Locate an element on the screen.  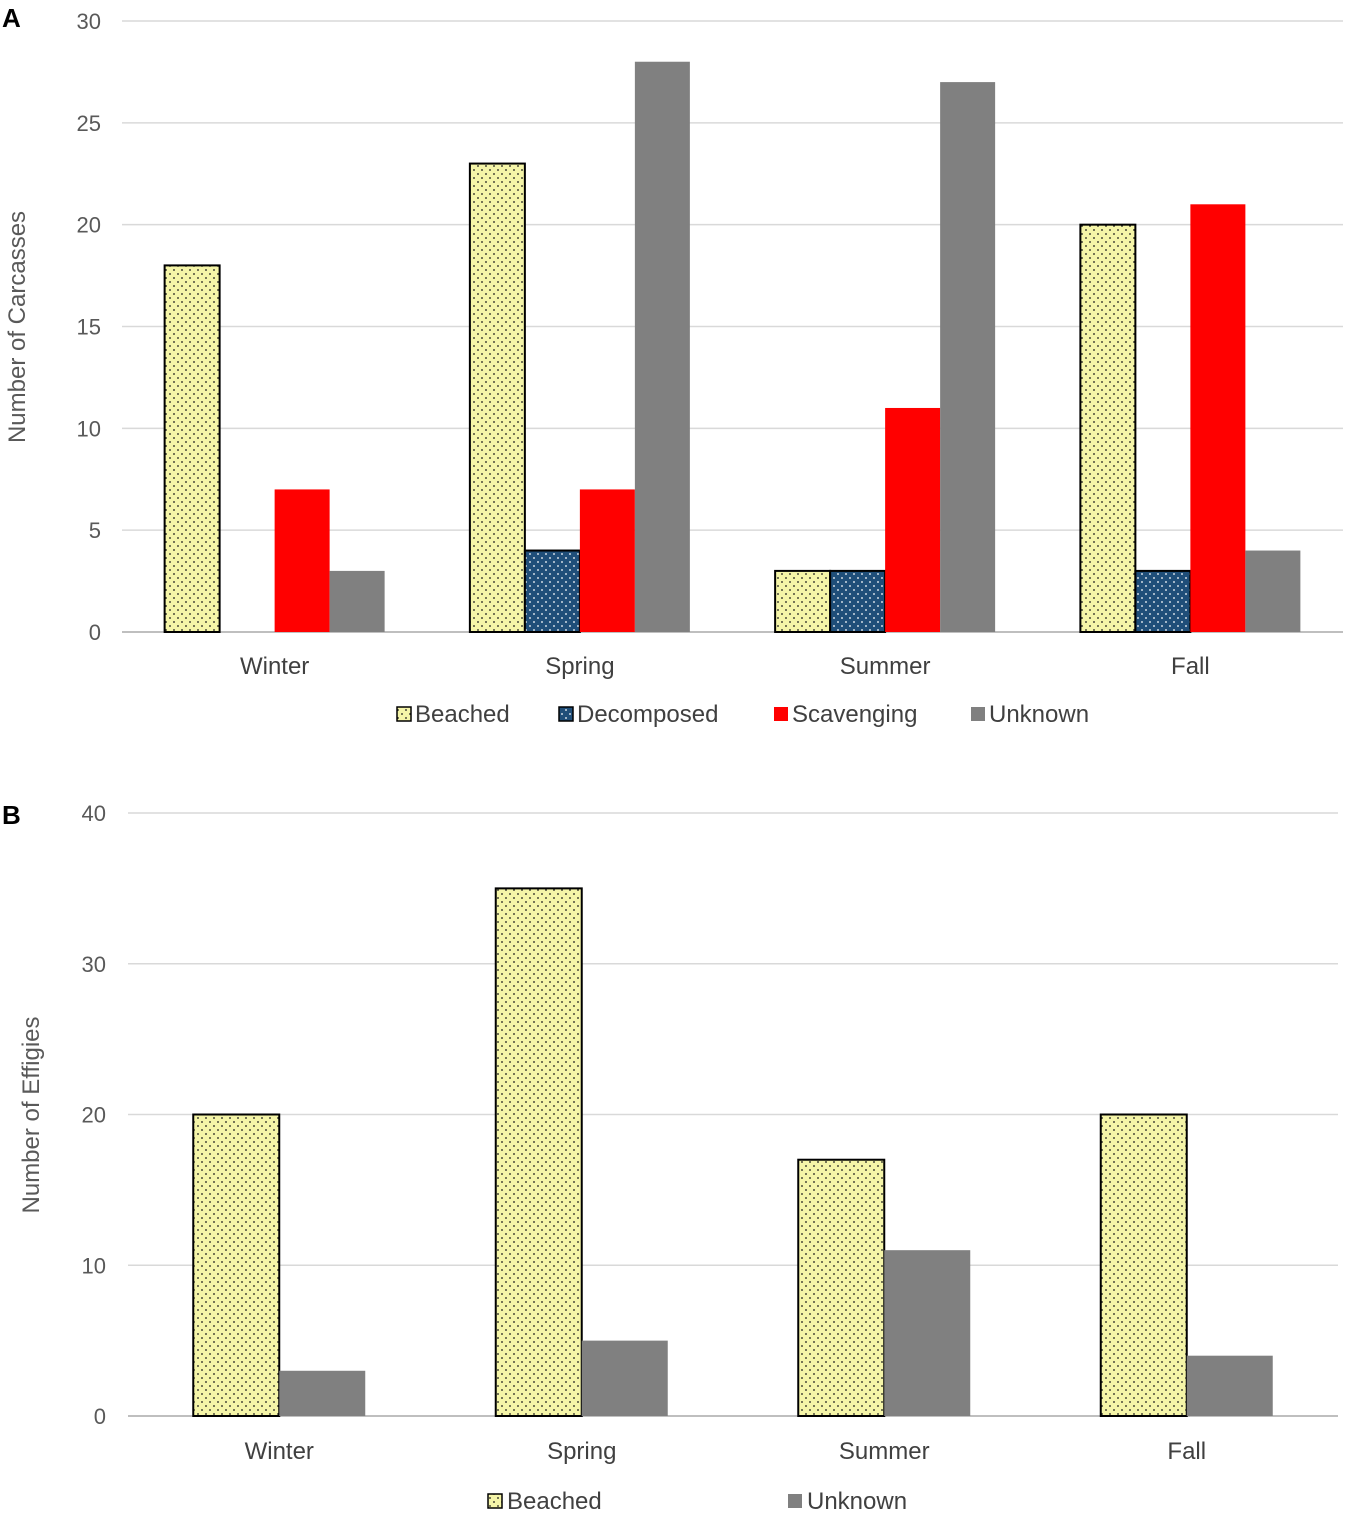
panel-b-legend-swatch-beached is located at coordinates (495, 1501).